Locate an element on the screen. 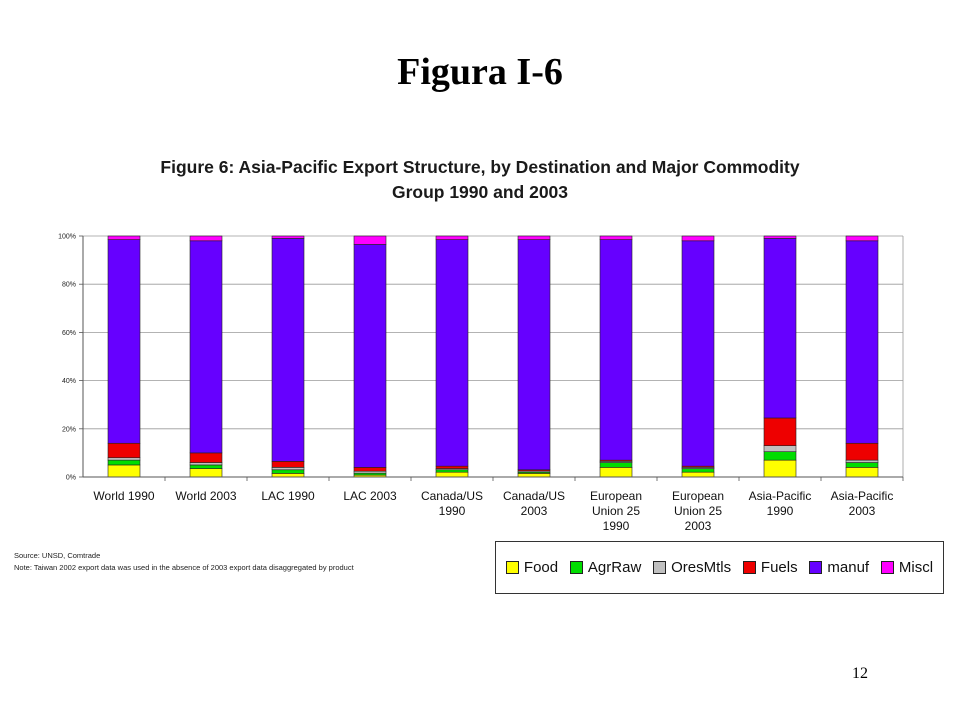 The width and height of the screenshot is (960, 720). y-tick-label: 0% is located at coordinates (71, 478).